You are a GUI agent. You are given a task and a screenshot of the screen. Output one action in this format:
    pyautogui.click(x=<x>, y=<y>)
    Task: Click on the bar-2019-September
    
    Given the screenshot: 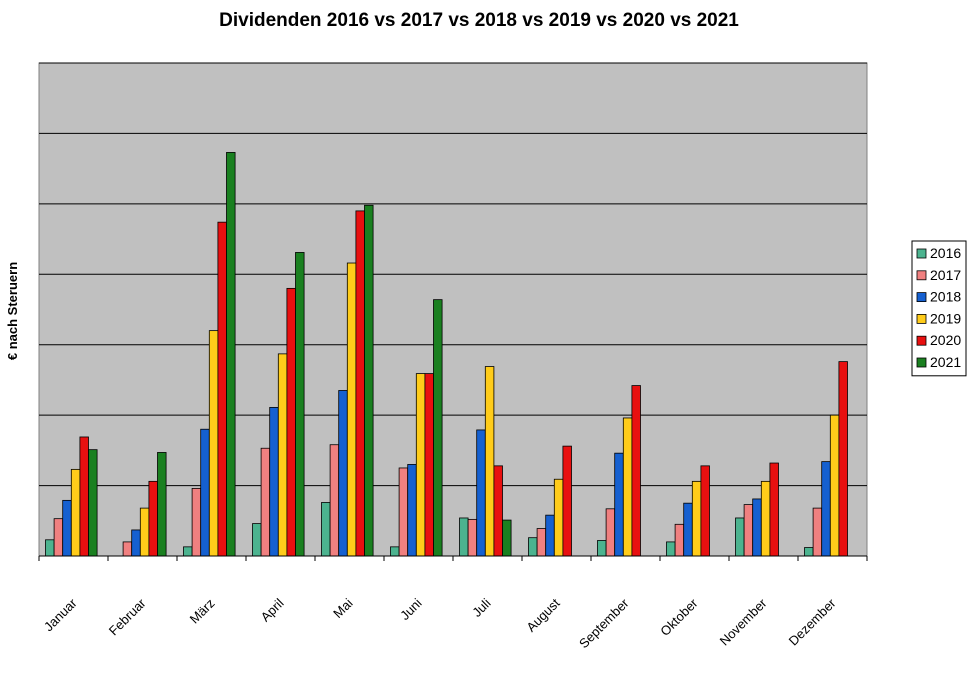 What is the action you would take?
    pyautogui.click(x=627, y=487)
    